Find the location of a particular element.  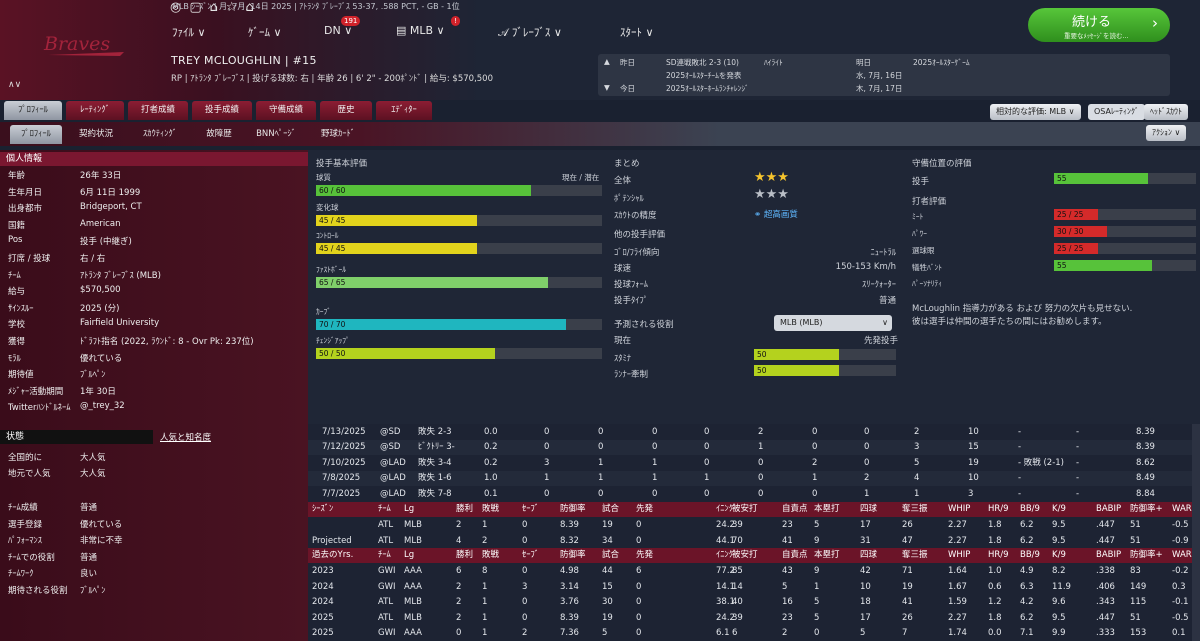

subtab-card: 野球ｶｰﾄﾞ is located at coordinates (337, 134).